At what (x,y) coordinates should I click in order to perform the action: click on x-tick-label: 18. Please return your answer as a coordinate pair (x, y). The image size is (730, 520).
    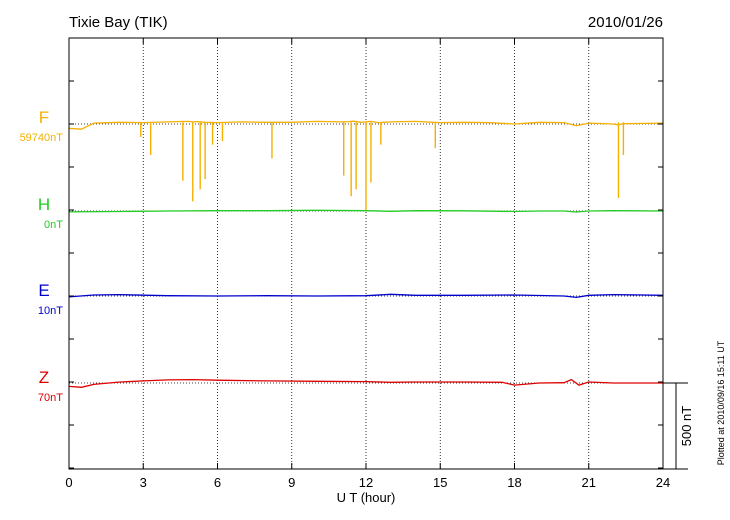
    Looking at the image, I should click on (514, 482).